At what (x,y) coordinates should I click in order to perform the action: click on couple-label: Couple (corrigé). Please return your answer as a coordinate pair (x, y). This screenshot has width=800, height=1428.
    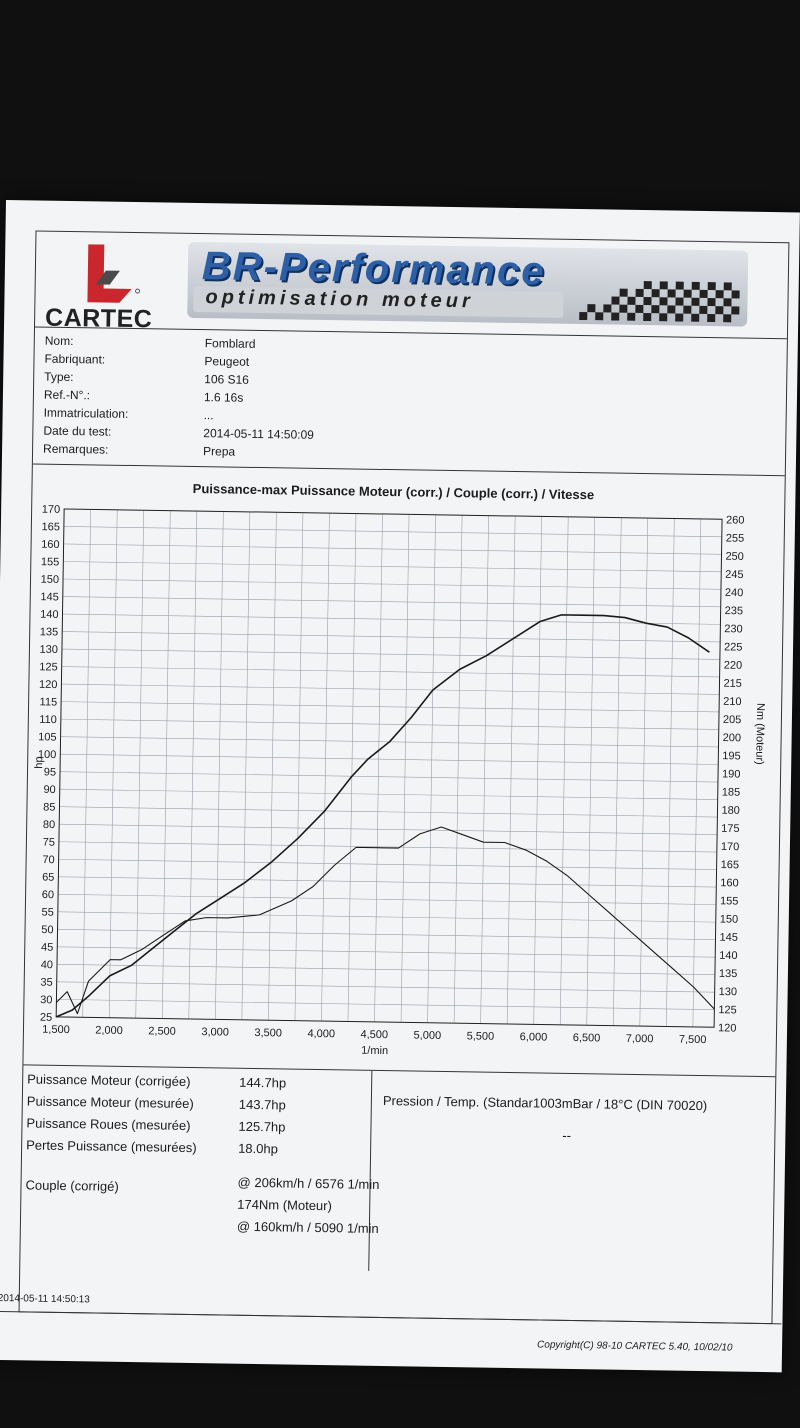
    Looking at the image, I should click on (72, 1185).